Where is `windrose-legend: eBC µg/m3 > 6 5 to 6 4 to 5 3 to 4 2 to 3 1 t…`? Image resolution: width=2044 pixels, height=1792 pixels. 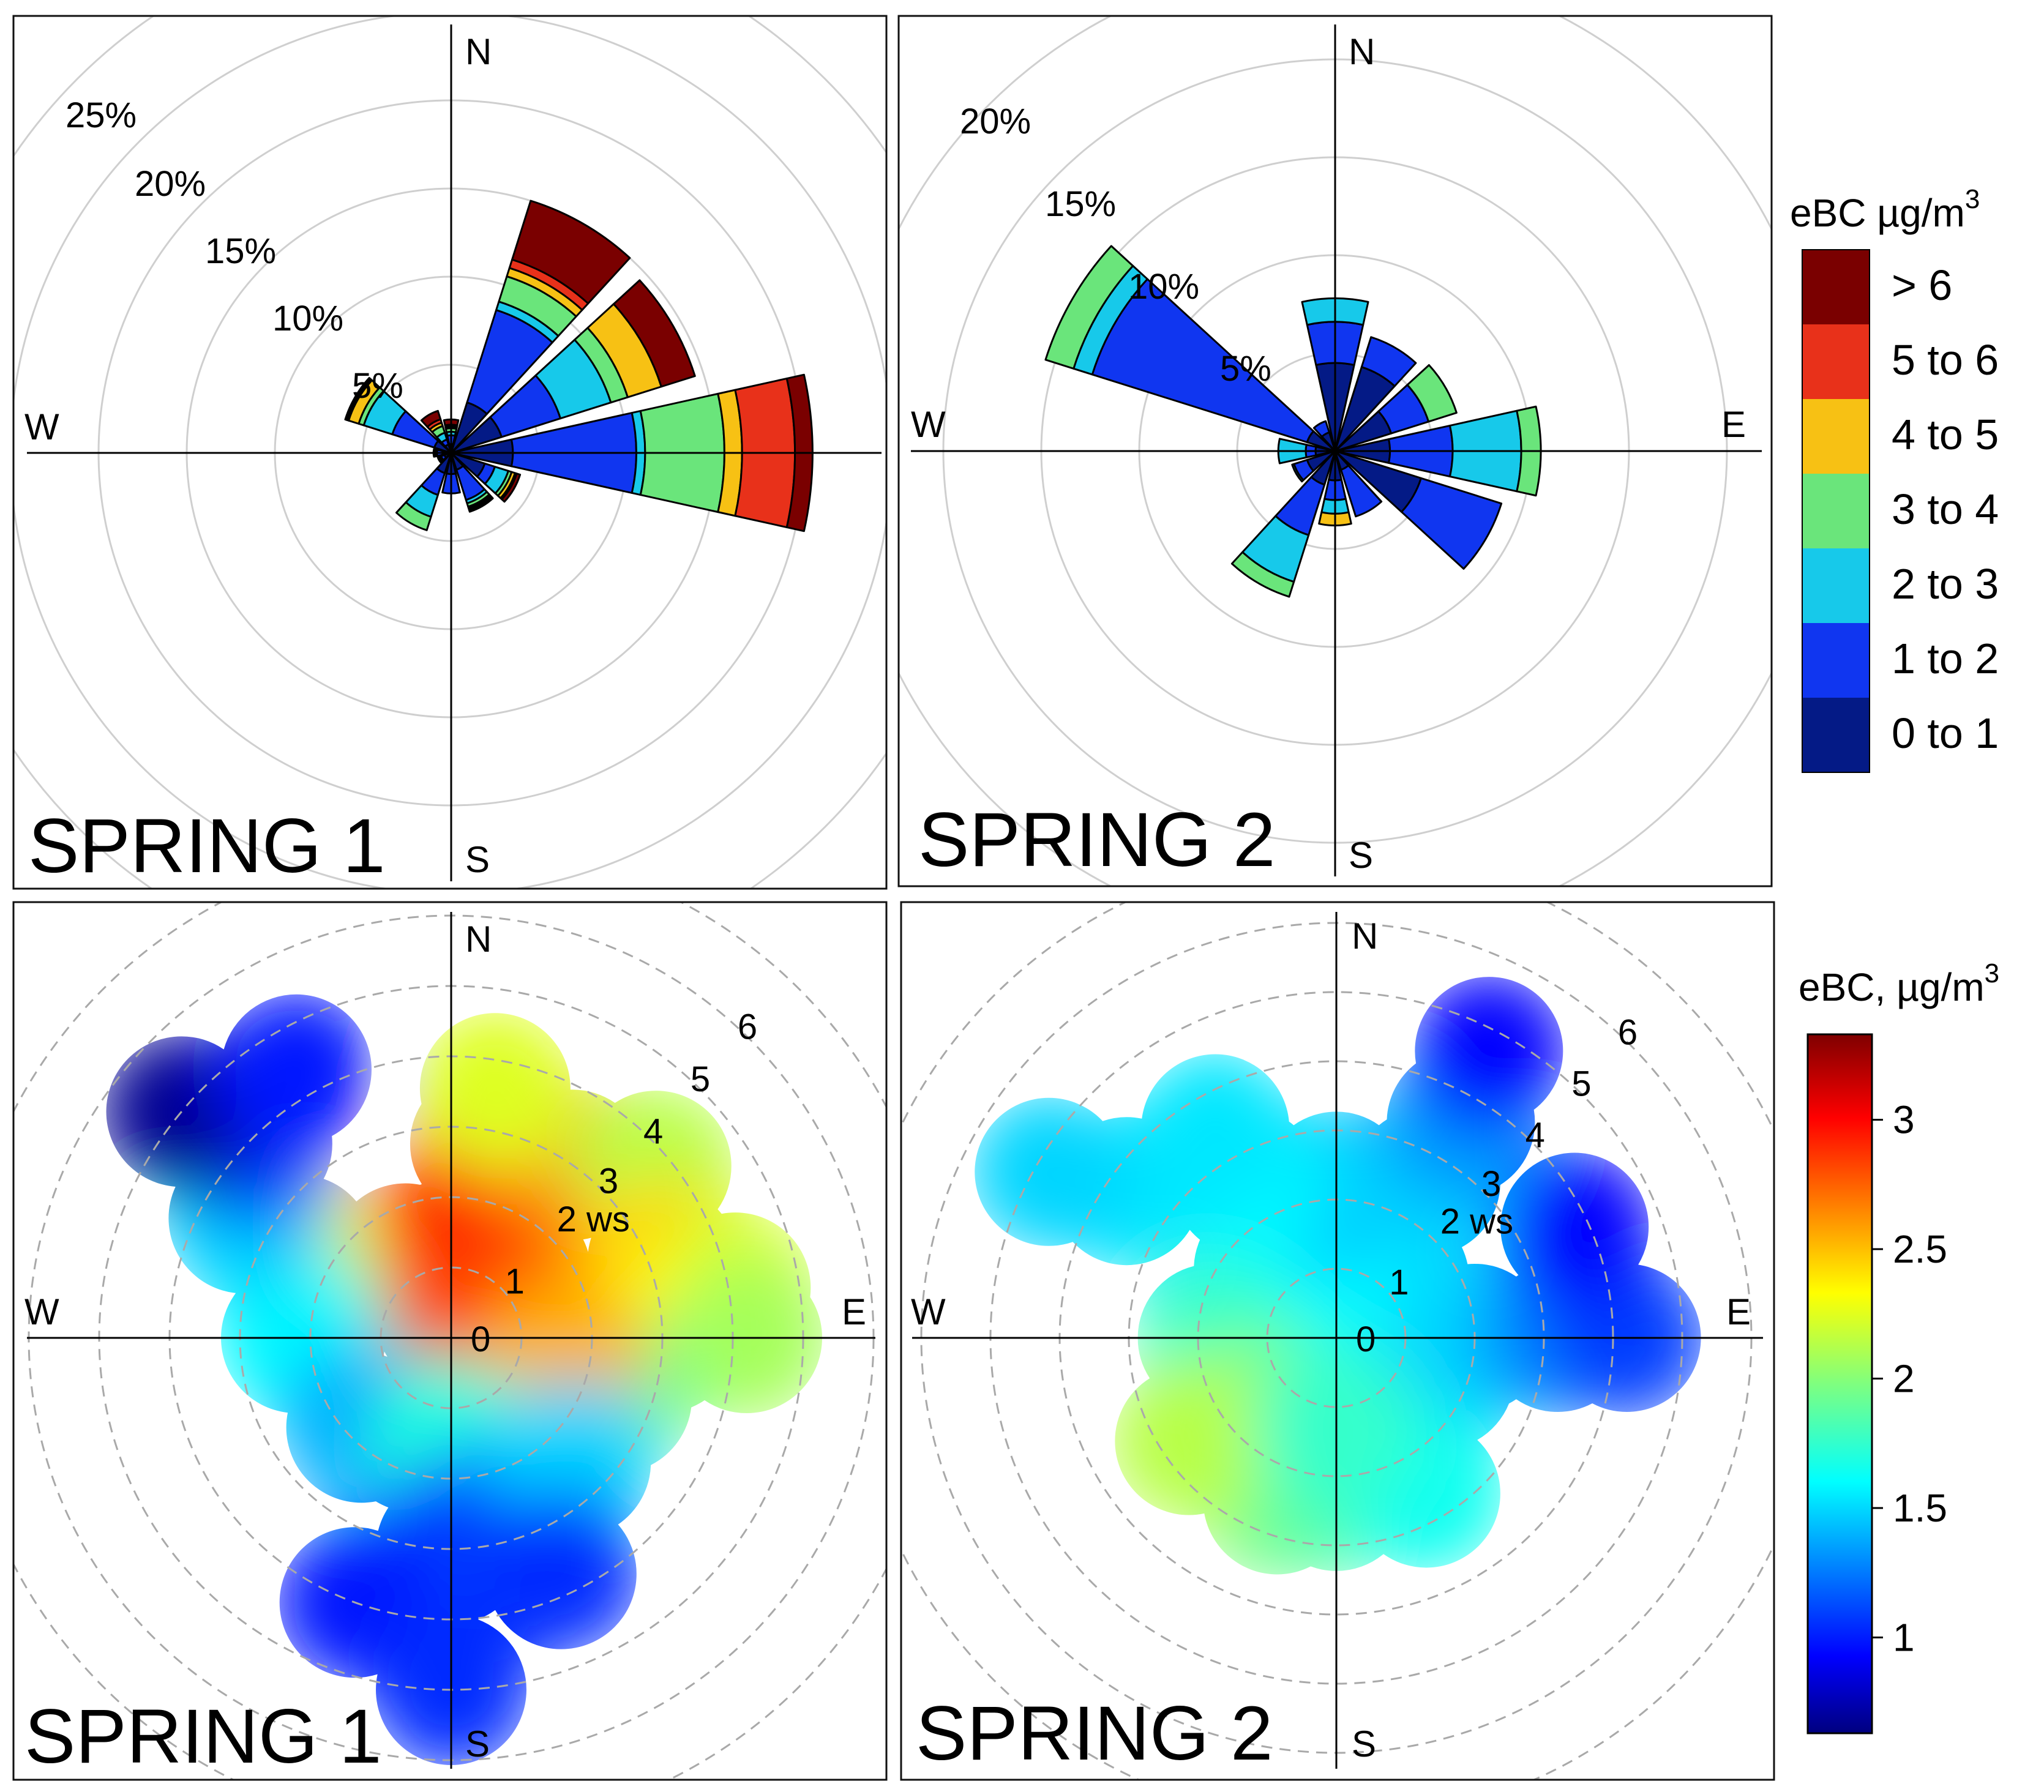 windrose-legend: eBC µg/m3 > 6 5 to 6 4 to 5 3 to 4 2 to 3 1 t… is located at coordinates (1894, 478).